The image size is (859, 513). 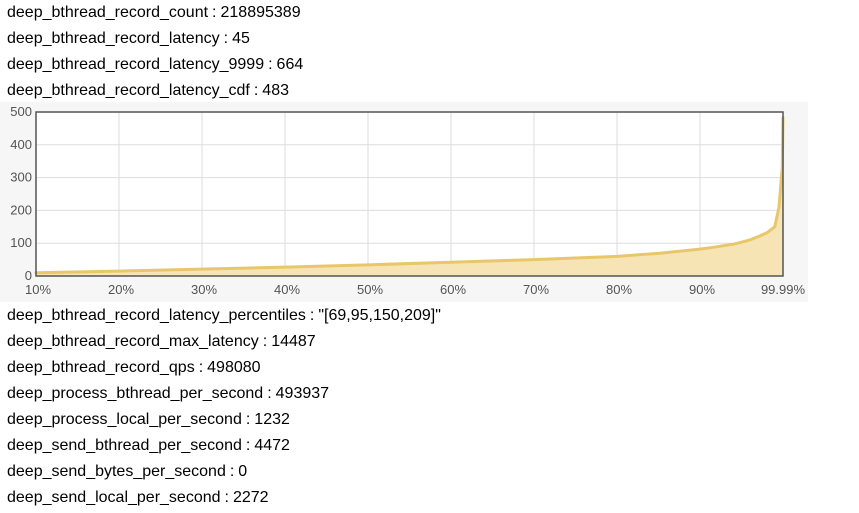 What do you see at coordinates (204, 289) in the screenshot?
I see `x-tick-label: 30%` at bounding box center [204, 289].